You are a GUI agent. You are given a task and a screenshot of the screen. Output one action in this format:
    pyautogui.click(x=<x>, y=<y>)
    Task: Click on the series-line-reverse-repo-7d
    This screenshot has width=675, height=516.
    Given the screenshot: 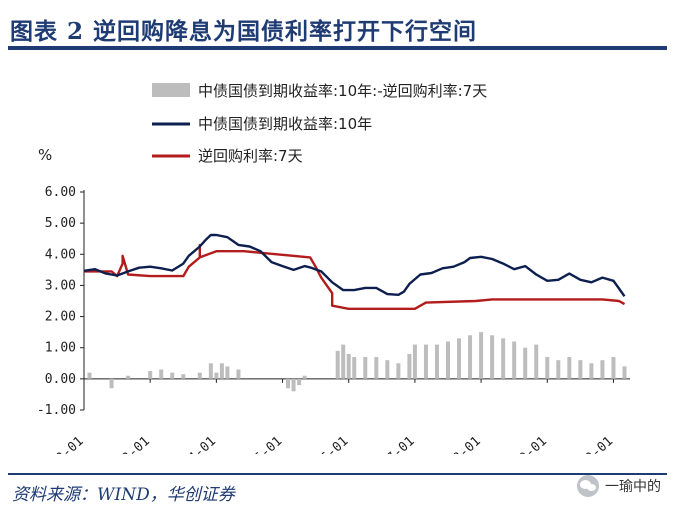 What is the action you would take?
    pyautogui.click(x=355, y=277)
    